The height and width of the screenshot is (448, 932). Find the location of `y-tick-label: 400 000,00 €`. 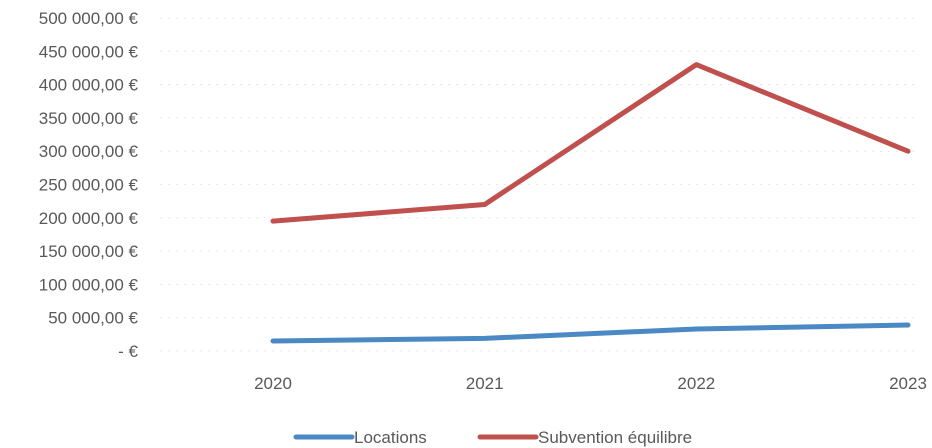

y-tick-label: 400 000,00 € is located at coordinates (89, 85).